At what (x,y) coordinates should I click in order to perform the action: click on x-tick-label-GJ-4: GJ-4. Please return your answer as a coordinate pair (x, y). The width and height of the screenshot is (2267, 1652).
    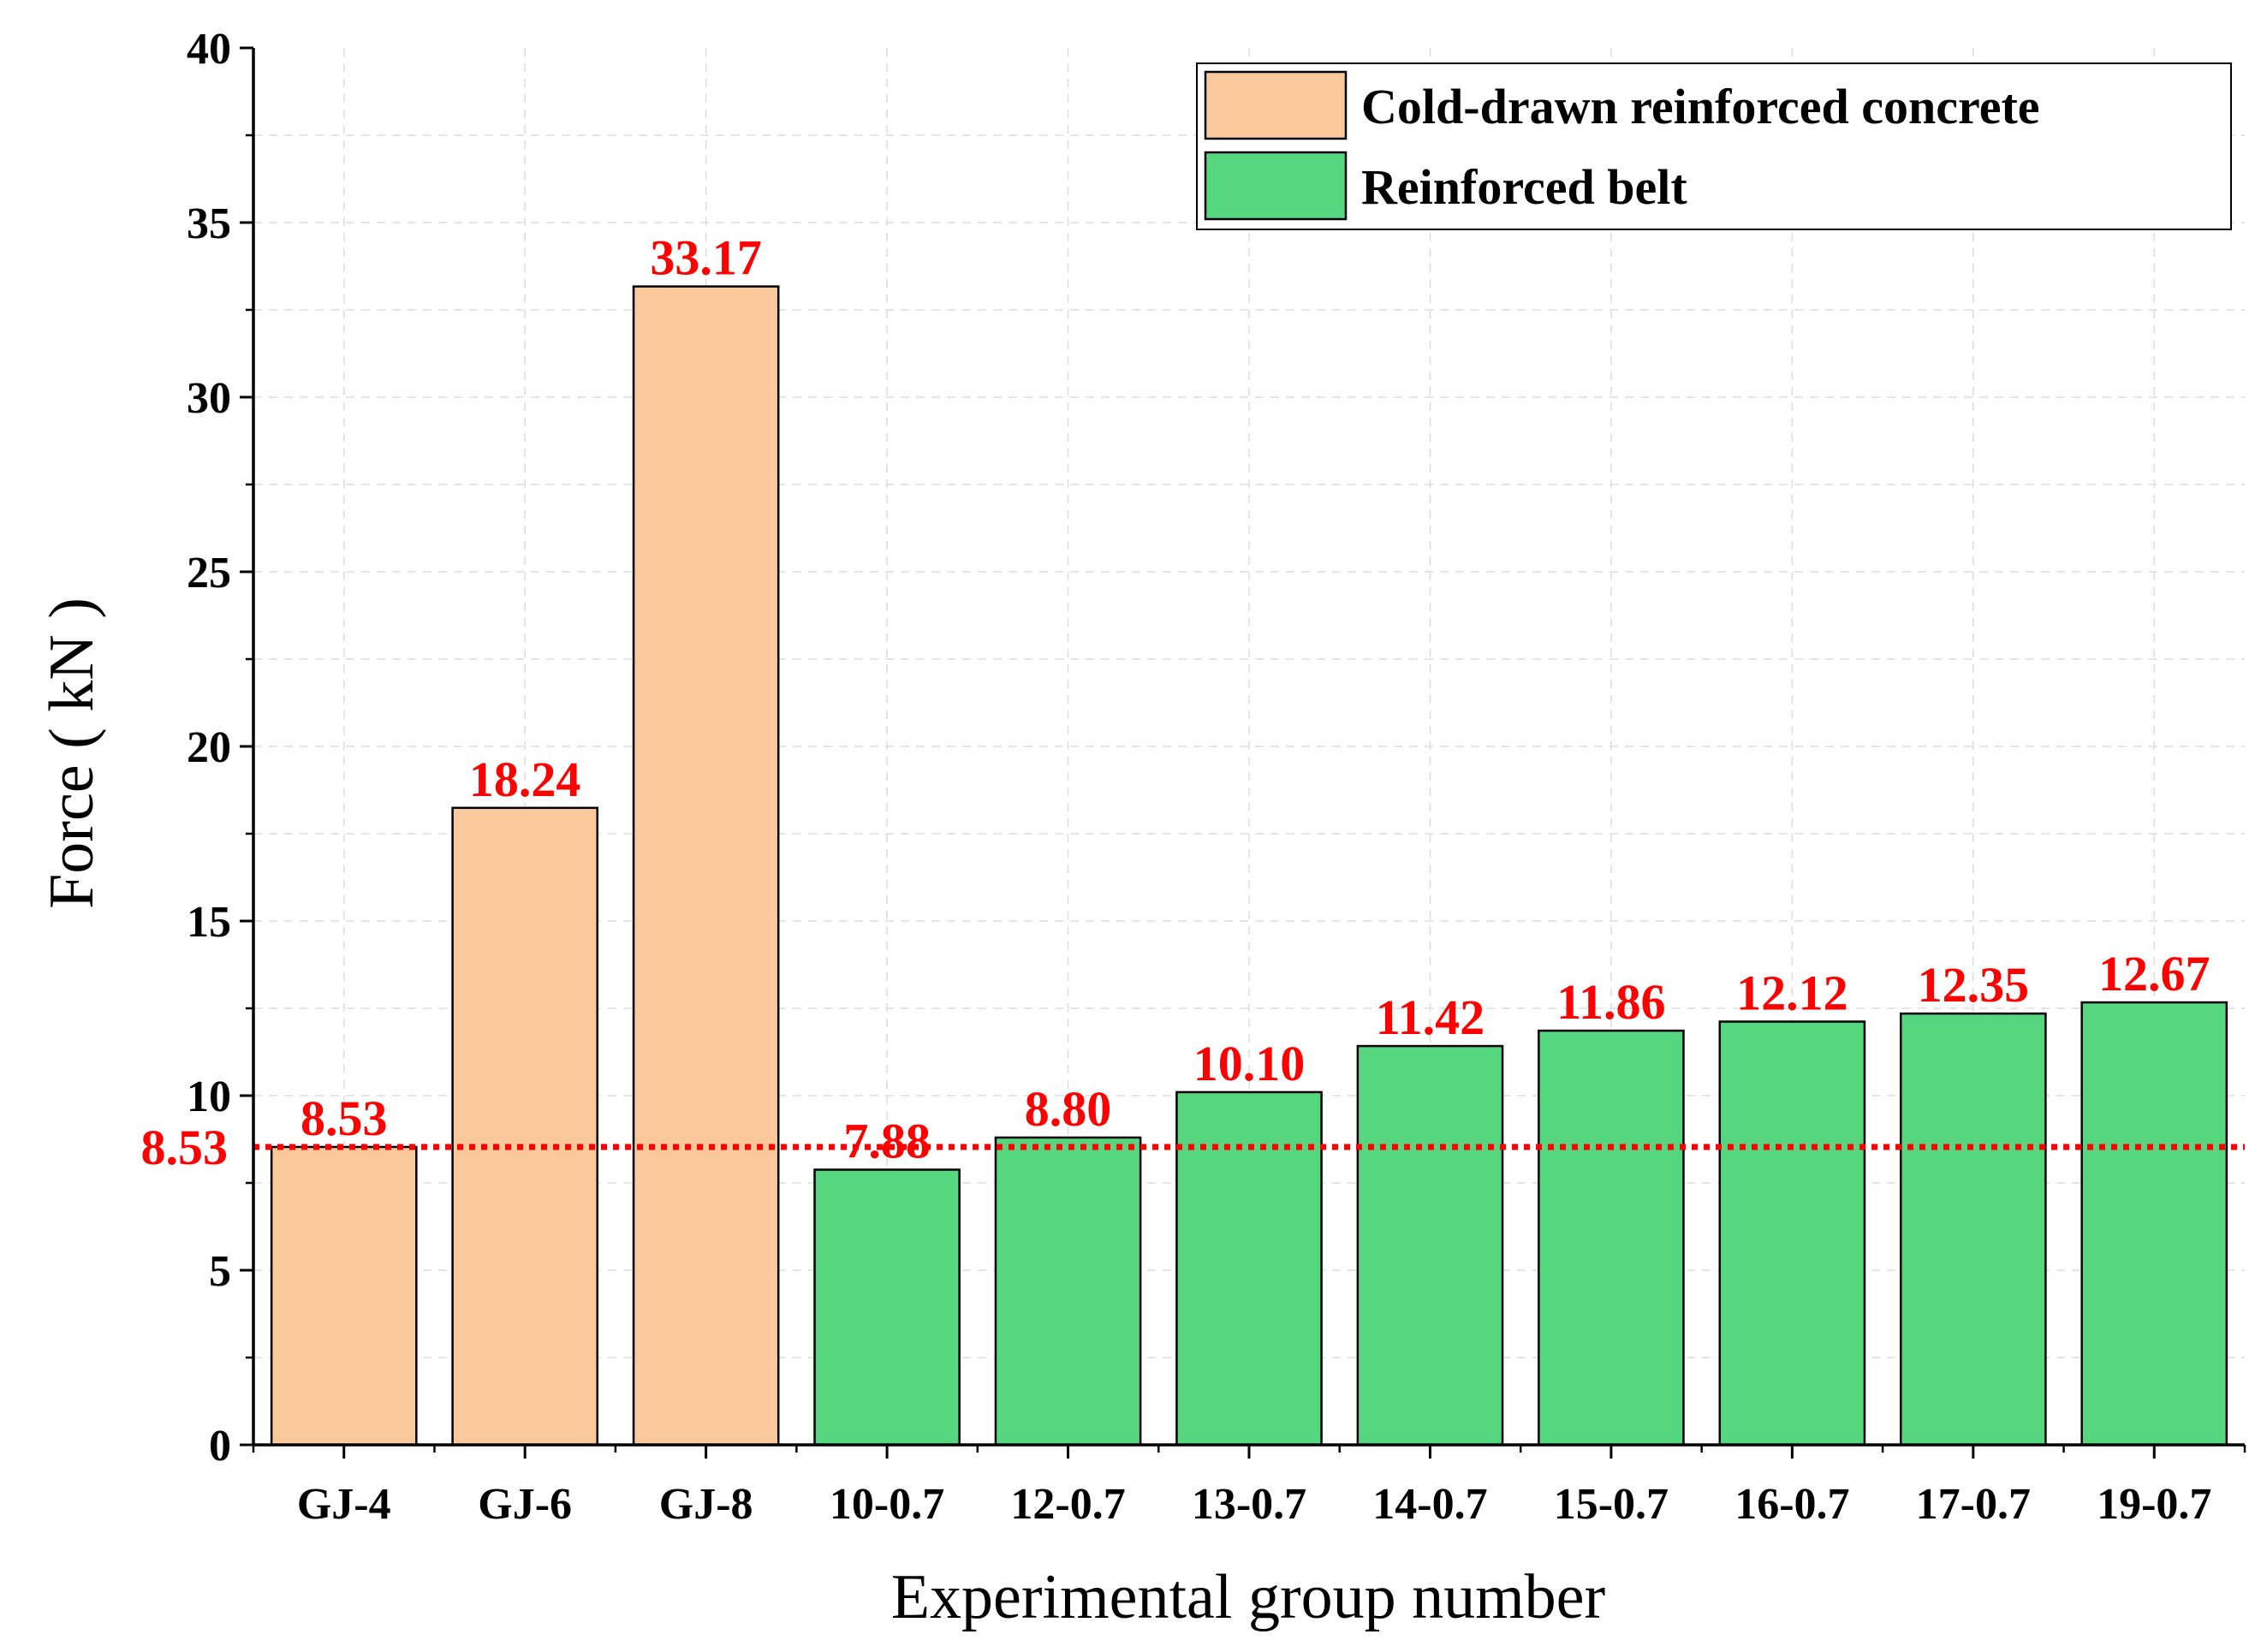
    Looking at the image, I should click on (344, 1504).